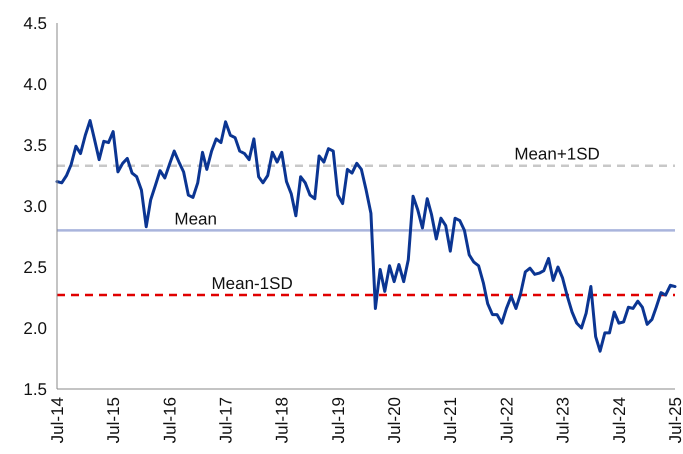 This screenshot has height=454, width=683. I want to click on x-tick-label: Jul-14, so click(57, 420).